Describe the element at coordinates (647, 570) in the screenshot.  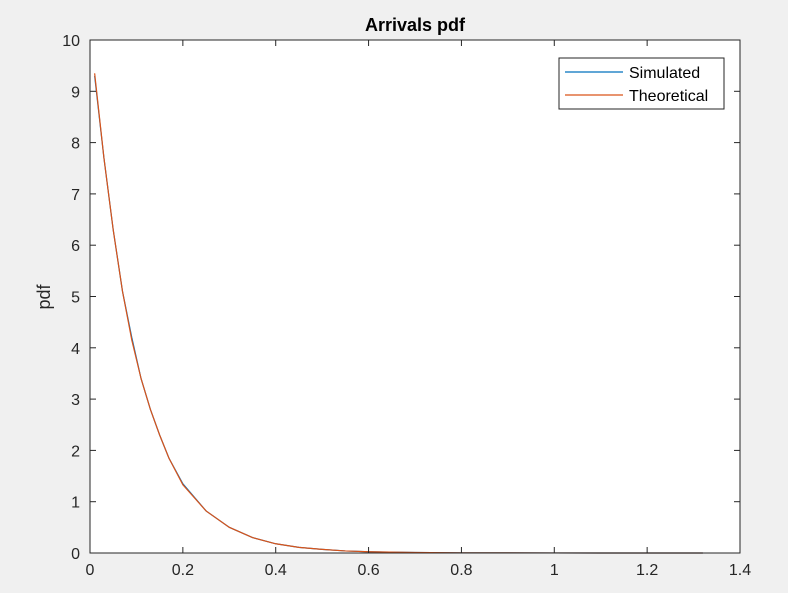
I see `x-tick-label: 1.2` at that location.